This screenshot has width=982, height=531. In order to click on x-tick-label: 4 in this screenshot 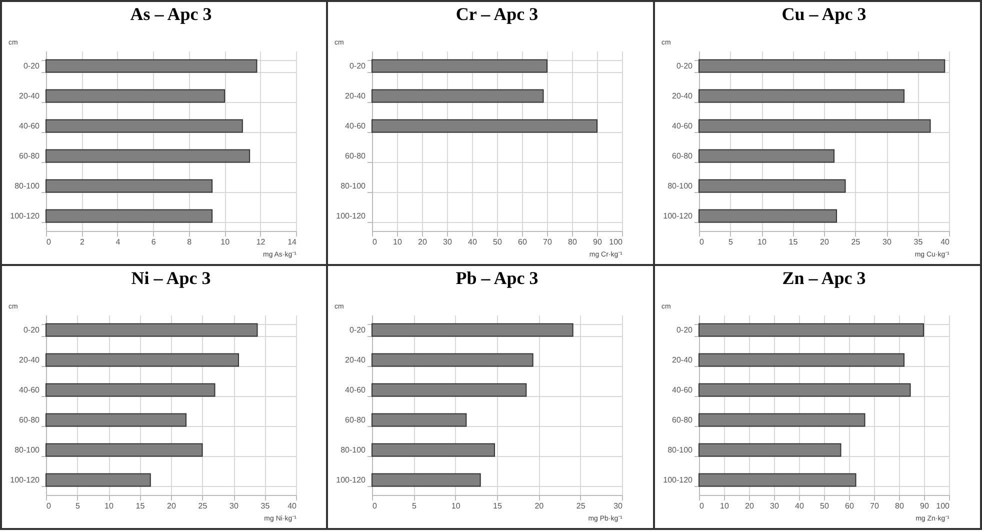, I will do `click(118, 242)`.